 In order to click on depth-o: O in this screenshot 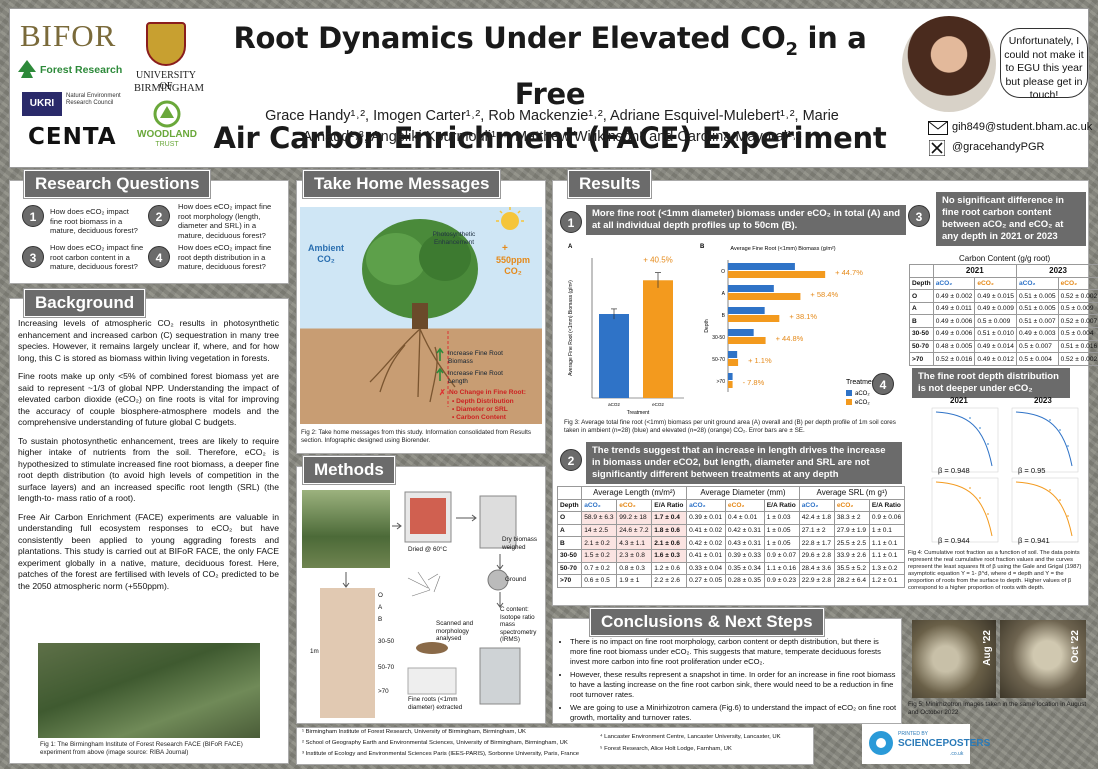, I will do `click(380, 595)`.